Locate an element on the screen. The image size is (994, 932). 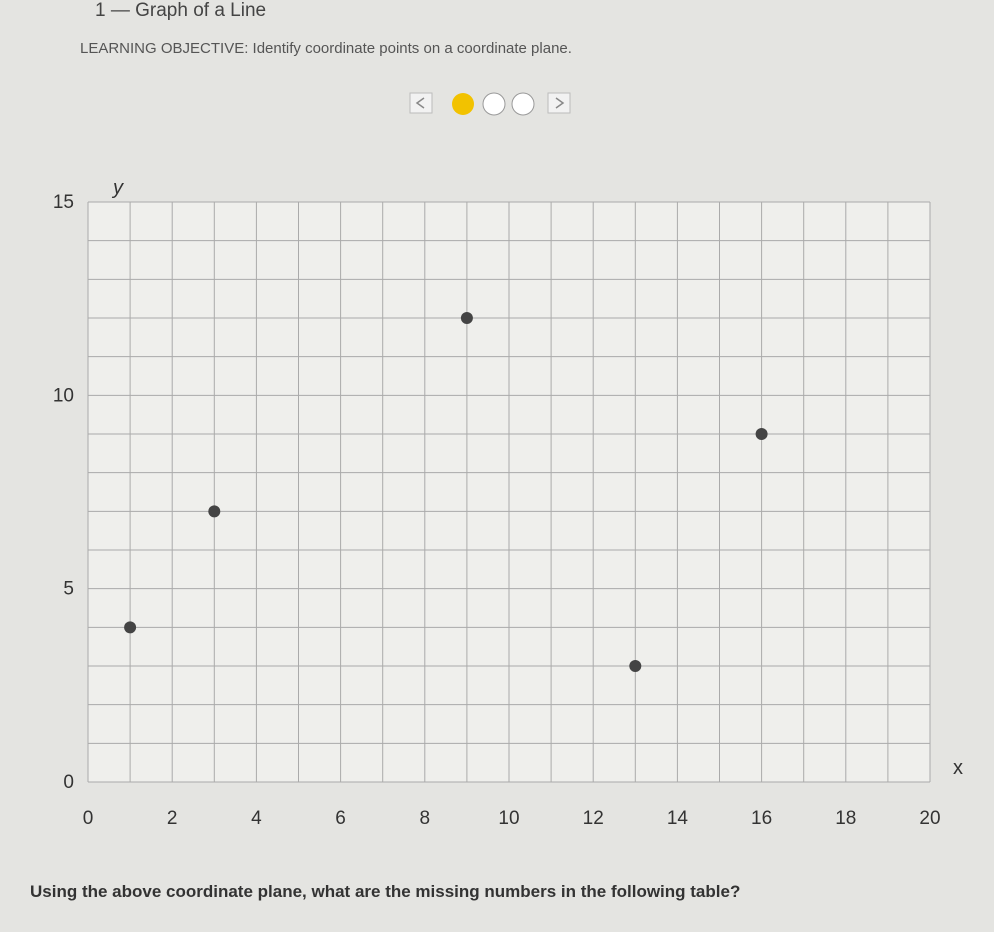
x-tick-label: 20 is located at coordinates (929, 818).